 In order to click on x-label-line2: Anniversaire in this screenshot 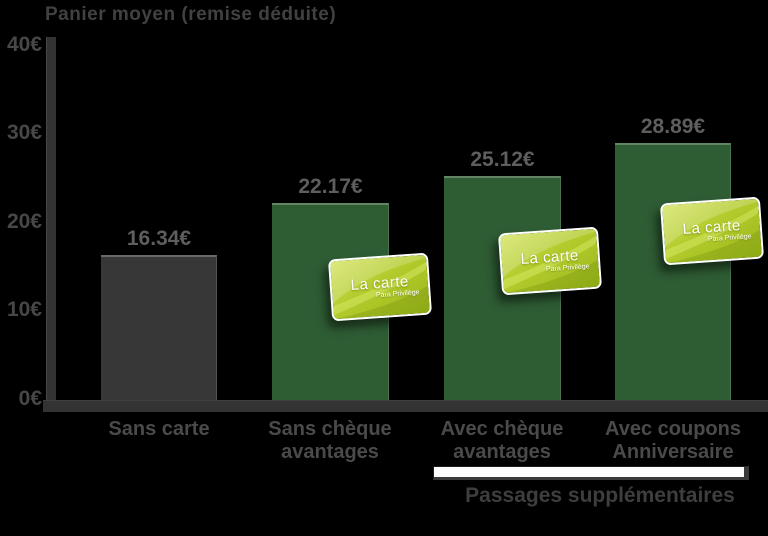, I will do `click(673, 452)`.